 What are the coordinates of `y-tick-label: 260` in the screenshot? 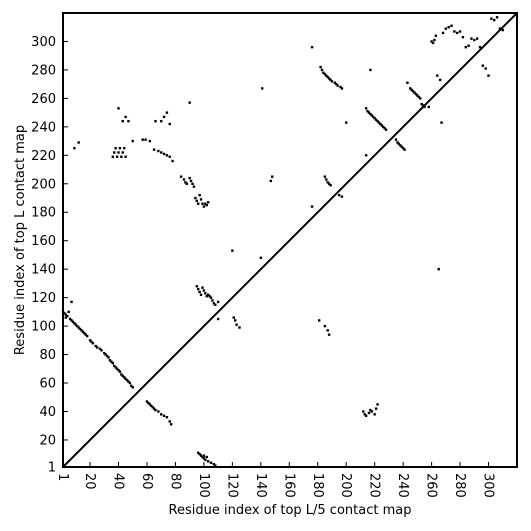 It's located at (43, 99).